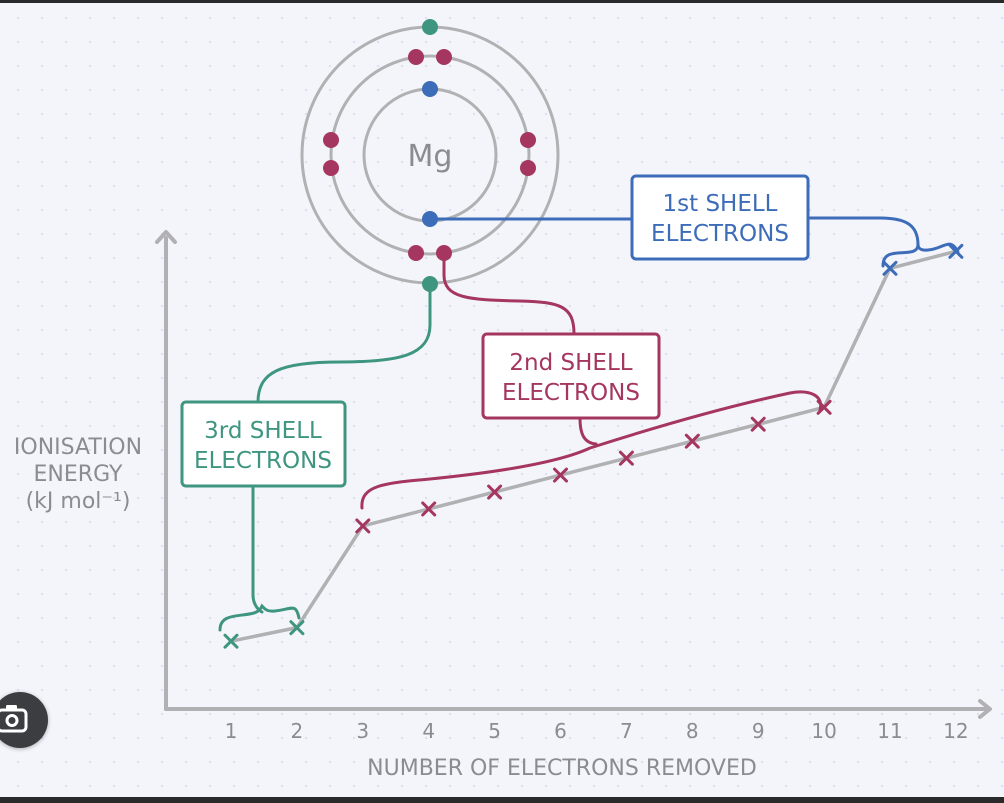 Image resolution: width=1004 pixels, height=803 pixels. I want to click on brace-3rd-shell, so click(259, 617).